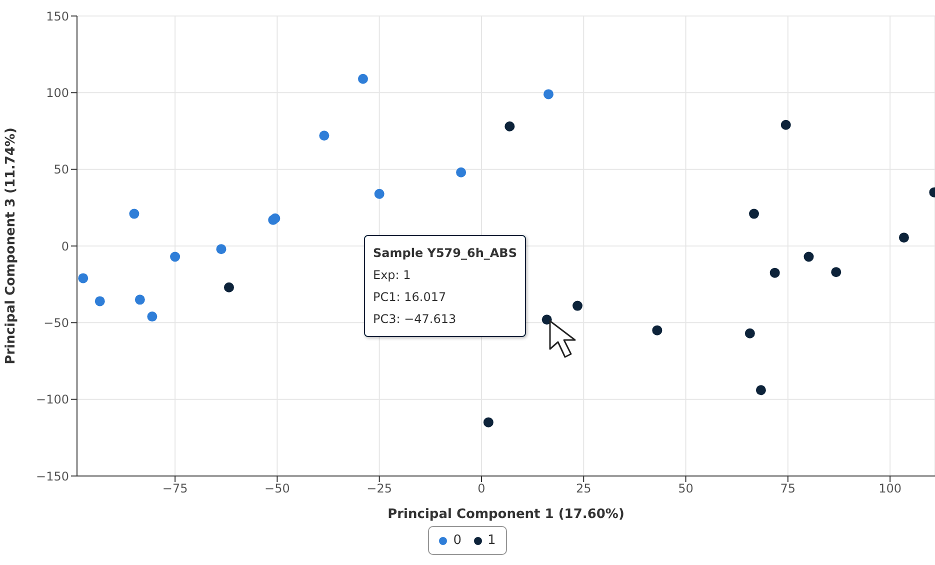 This screenshot has width=935, height=565. Describe the element at coordinates (890, 489) in the screenshot. I see `x-tick-label: 100` at that location.